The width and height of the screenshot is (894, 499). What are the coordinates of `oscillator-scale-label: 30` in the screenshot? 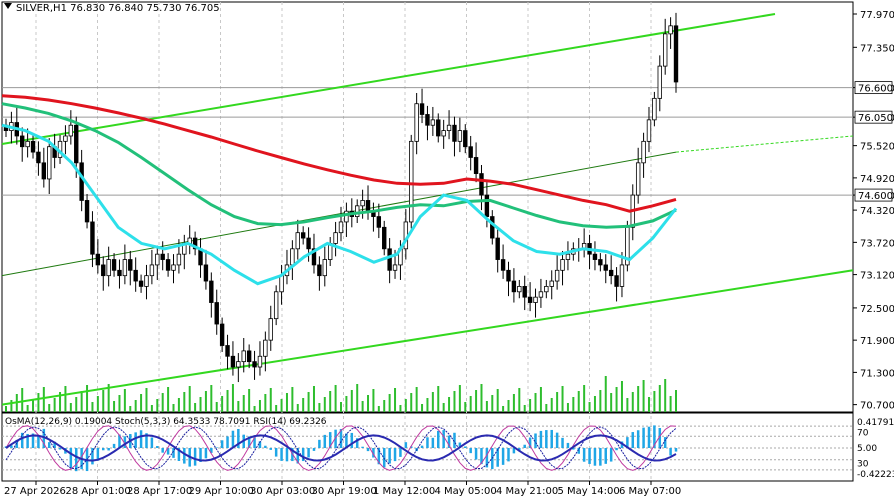 It's located at (863, 464).